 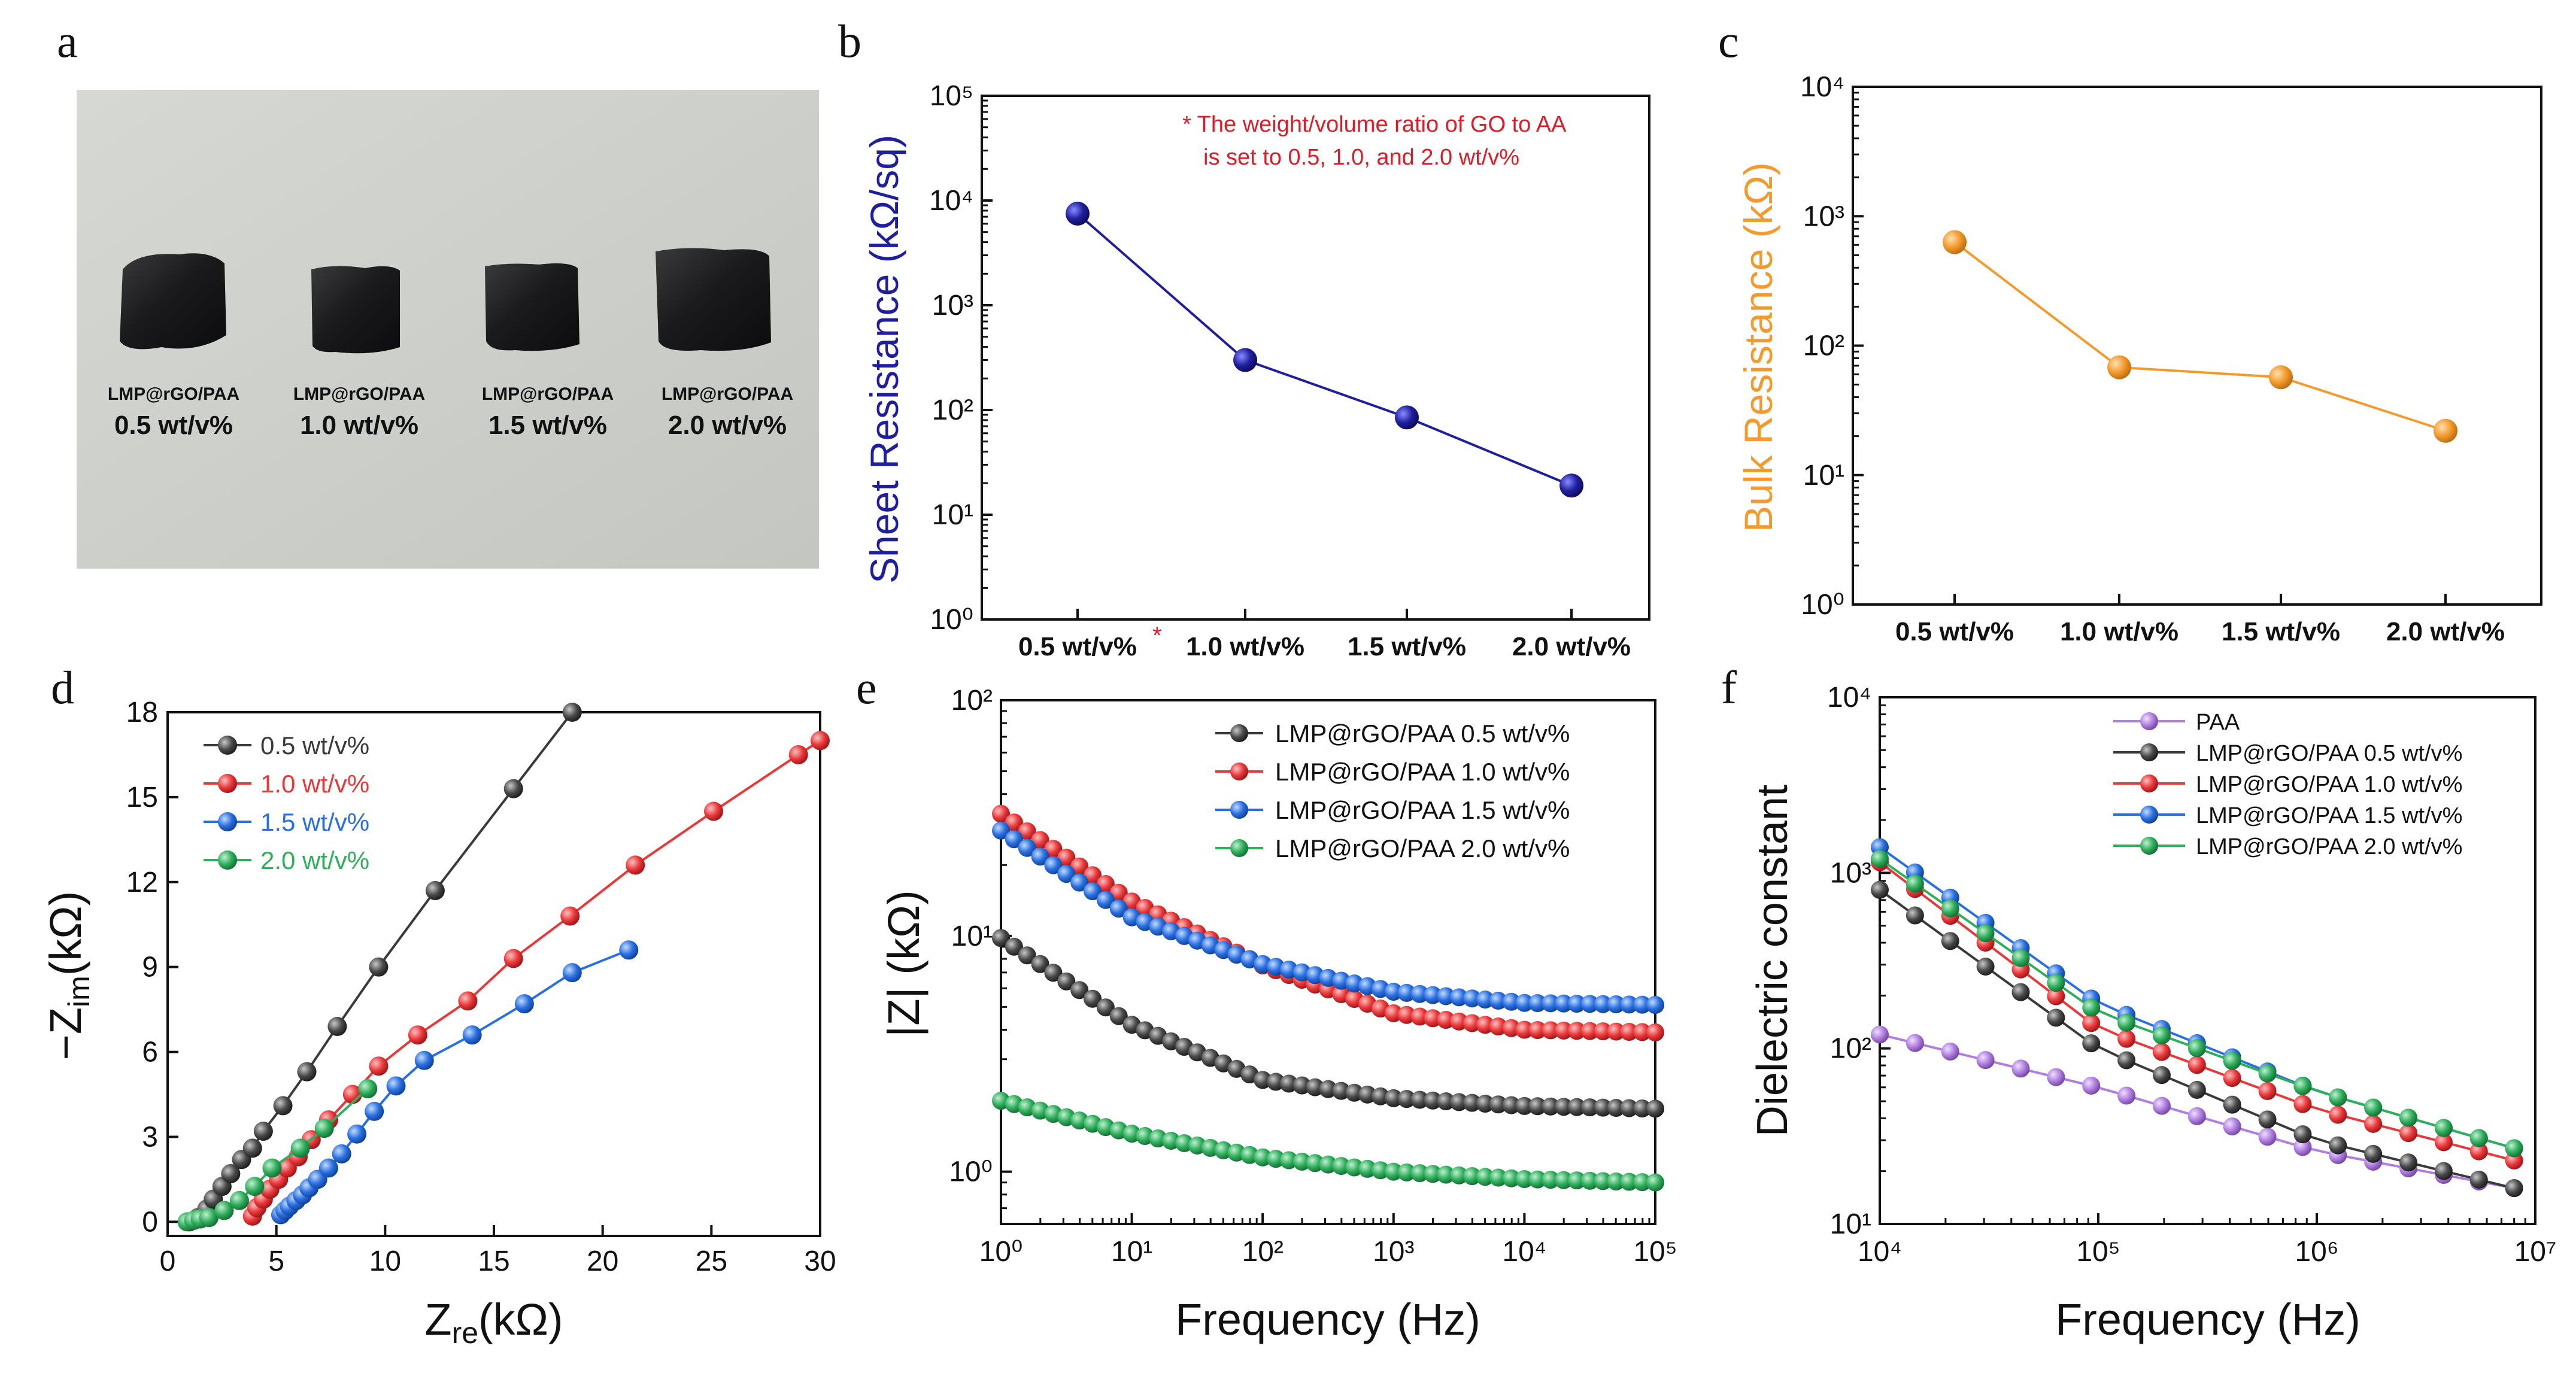 I want to click on series-line, so click(x=2197, y=1004).